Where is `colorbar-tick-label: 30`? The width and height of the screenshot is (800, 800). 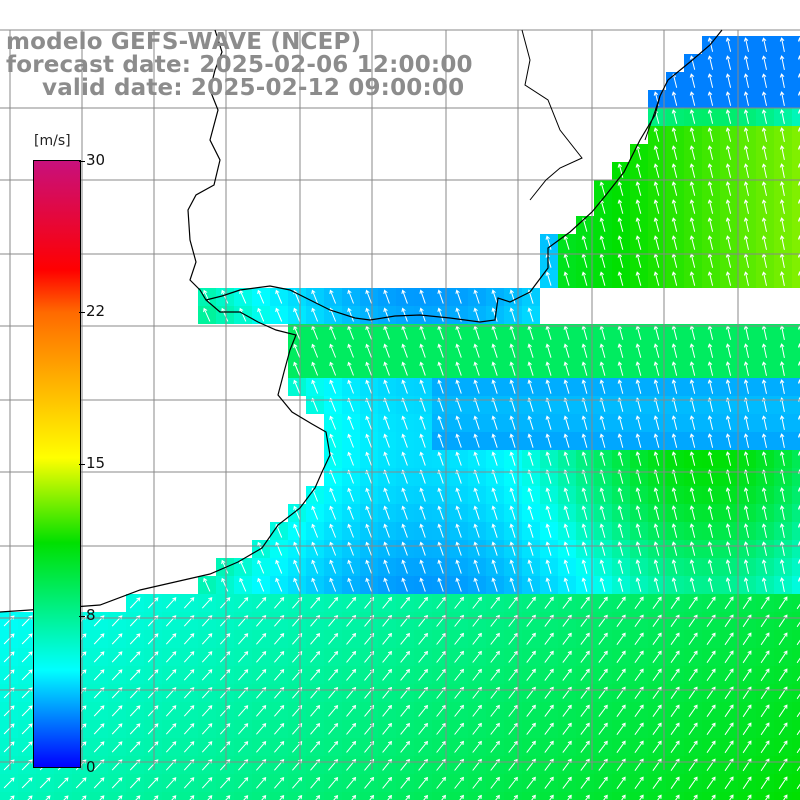 colorbar-tick-label: 30 is located at coordinates (96, 160).